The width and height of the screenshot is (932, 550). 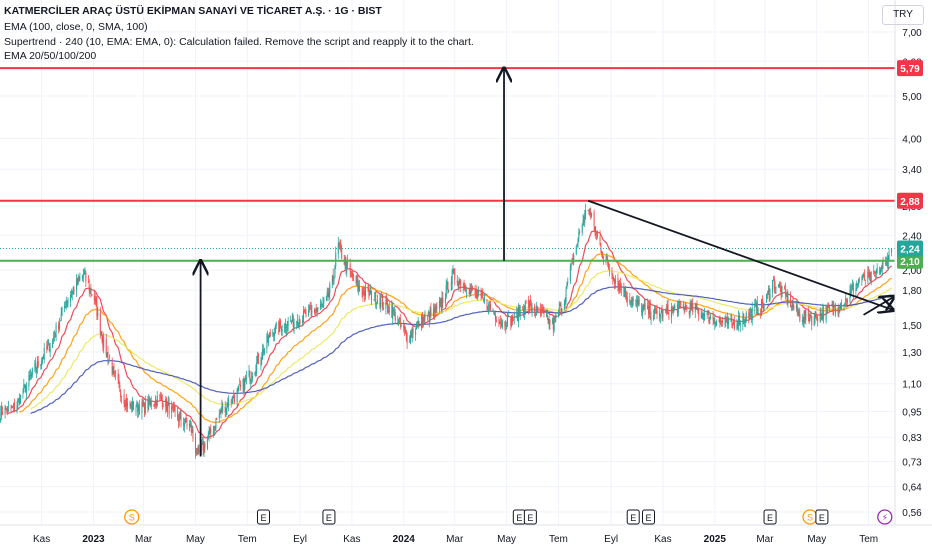 I want to click on indicator-ema100-legend: EMA (100, close, 0, SMA, 100), so click(x=76, y=27).